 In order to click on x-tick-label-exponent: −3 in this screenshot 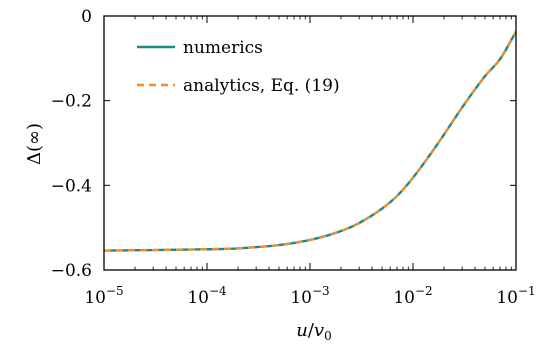, I will do `click(321, 291)`.